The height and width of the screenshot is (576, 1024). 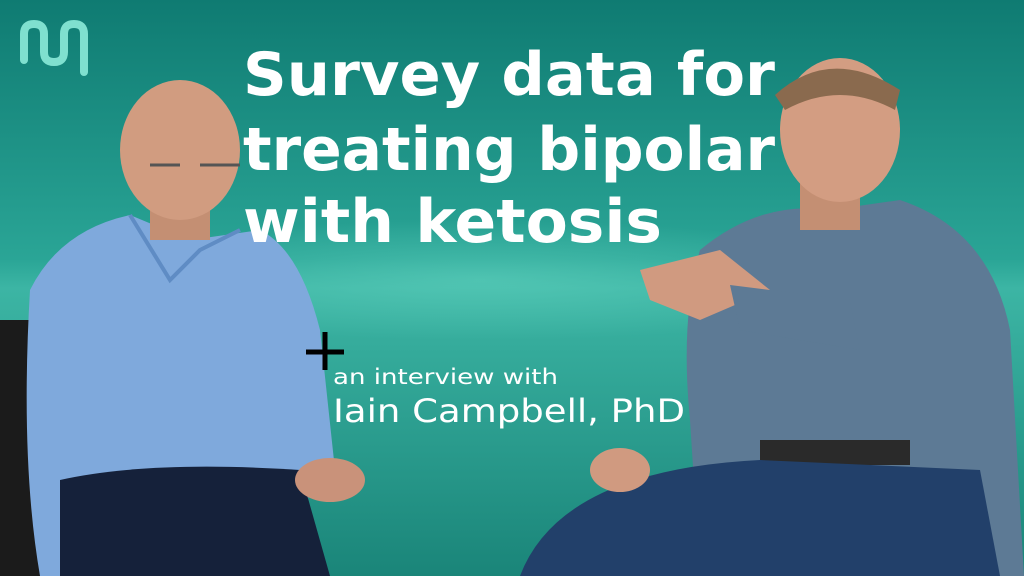 I want to click on guest-name: Iain Campbell, PhD, so click(x=509, y=411).